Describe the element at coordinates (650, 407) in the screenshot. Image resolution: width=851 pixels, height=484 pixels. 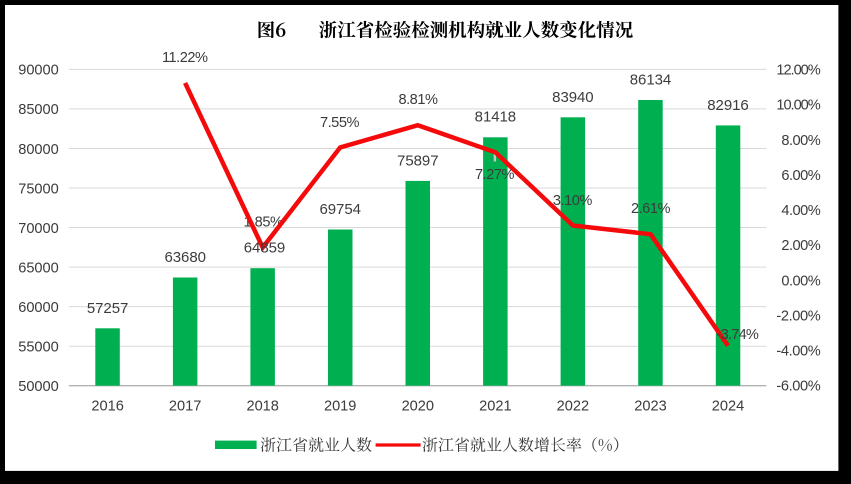
I see `svg-text: 2023` at that location.